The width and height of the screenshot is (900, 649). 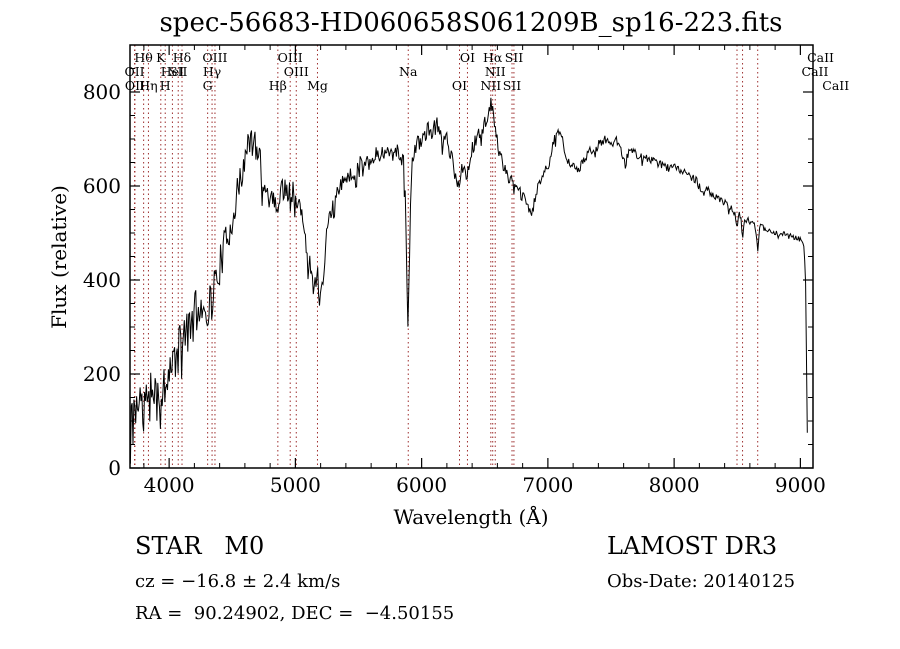 What do you see at coordinates (178, 71) in the screenshot?
I see `spectral-line-label-4072: SII` at bounding box center [178, 71].